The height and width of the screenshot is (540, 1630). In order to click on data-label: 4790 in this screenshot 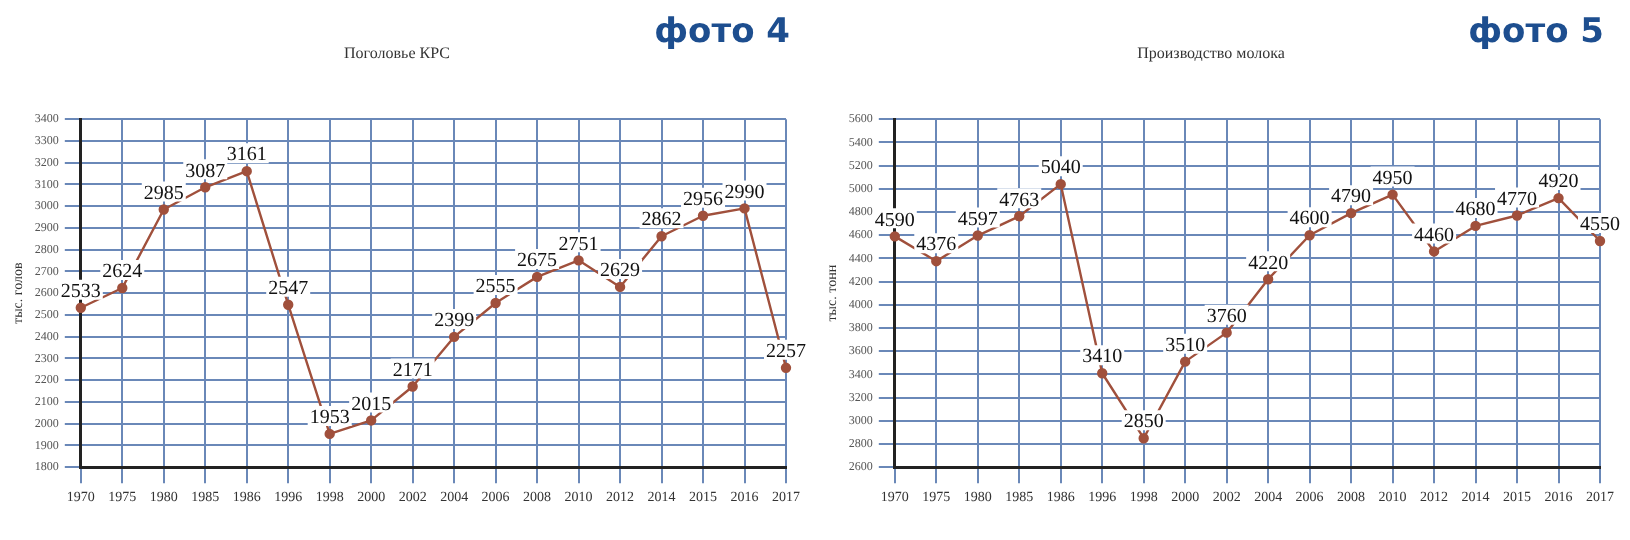, I will do `click(1351, 197)`.